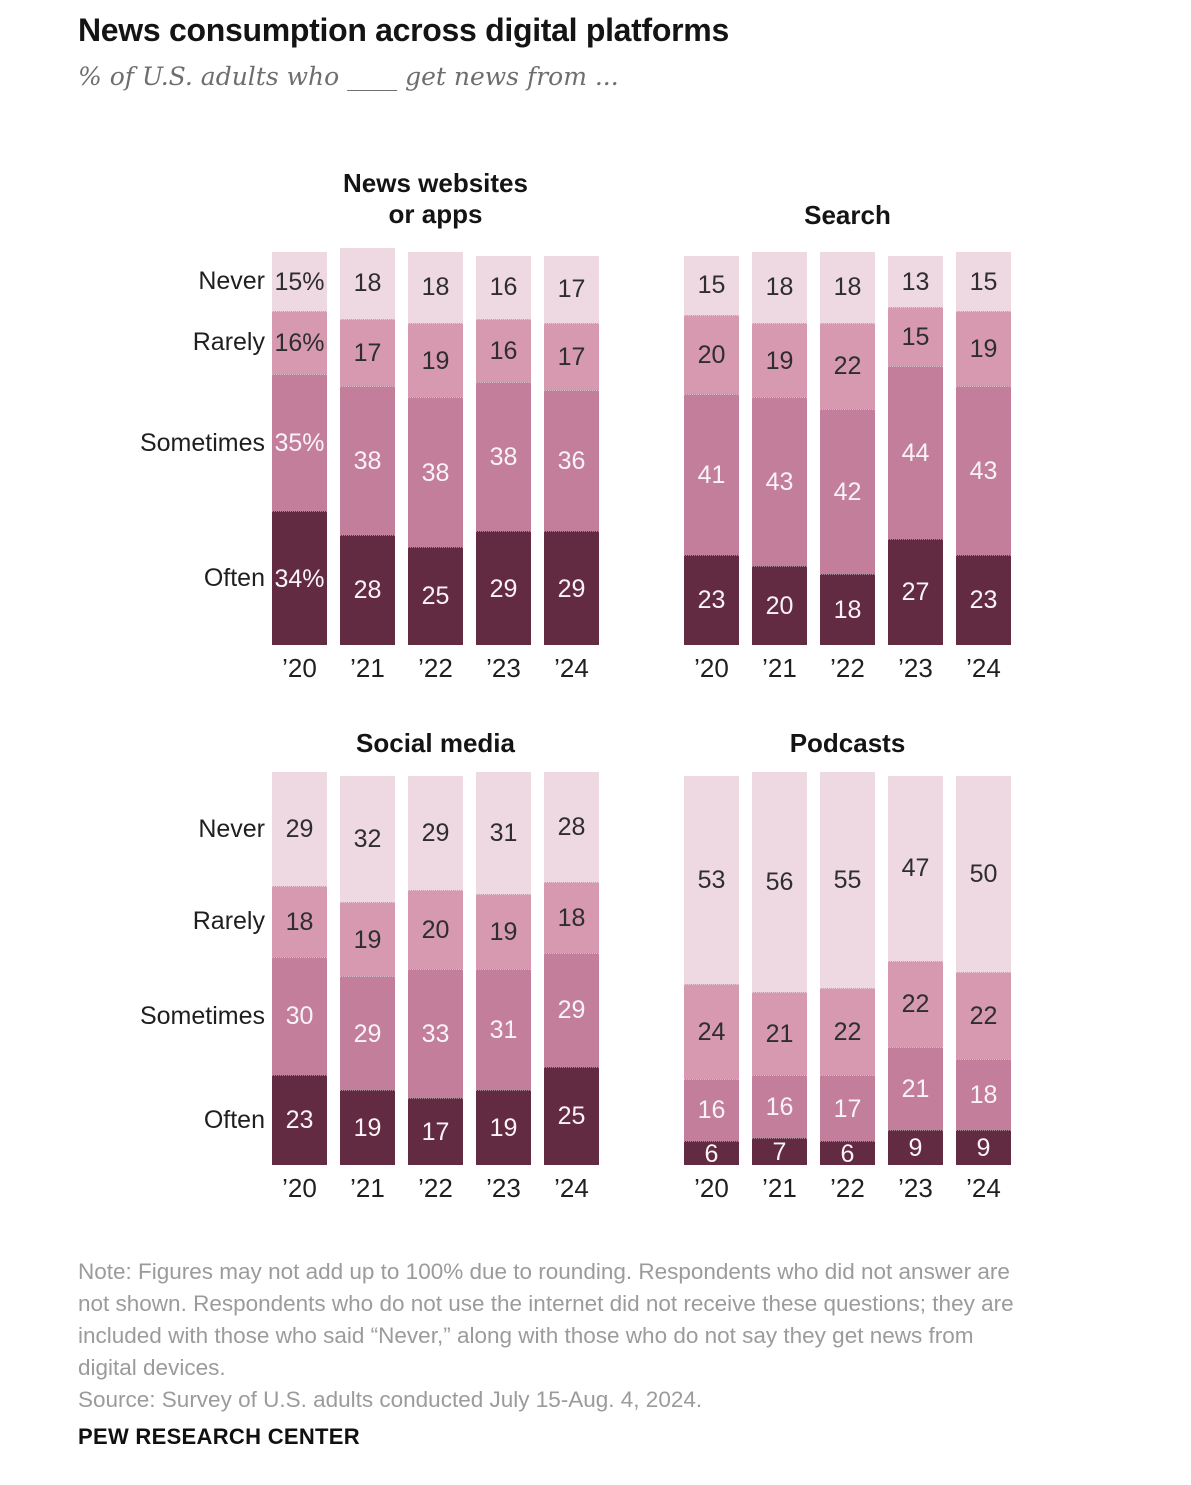  What do you see at coordinates (435, 214) in the screenshot?
I see `chart-title-line: or apps` at bounding box center [435, 214].